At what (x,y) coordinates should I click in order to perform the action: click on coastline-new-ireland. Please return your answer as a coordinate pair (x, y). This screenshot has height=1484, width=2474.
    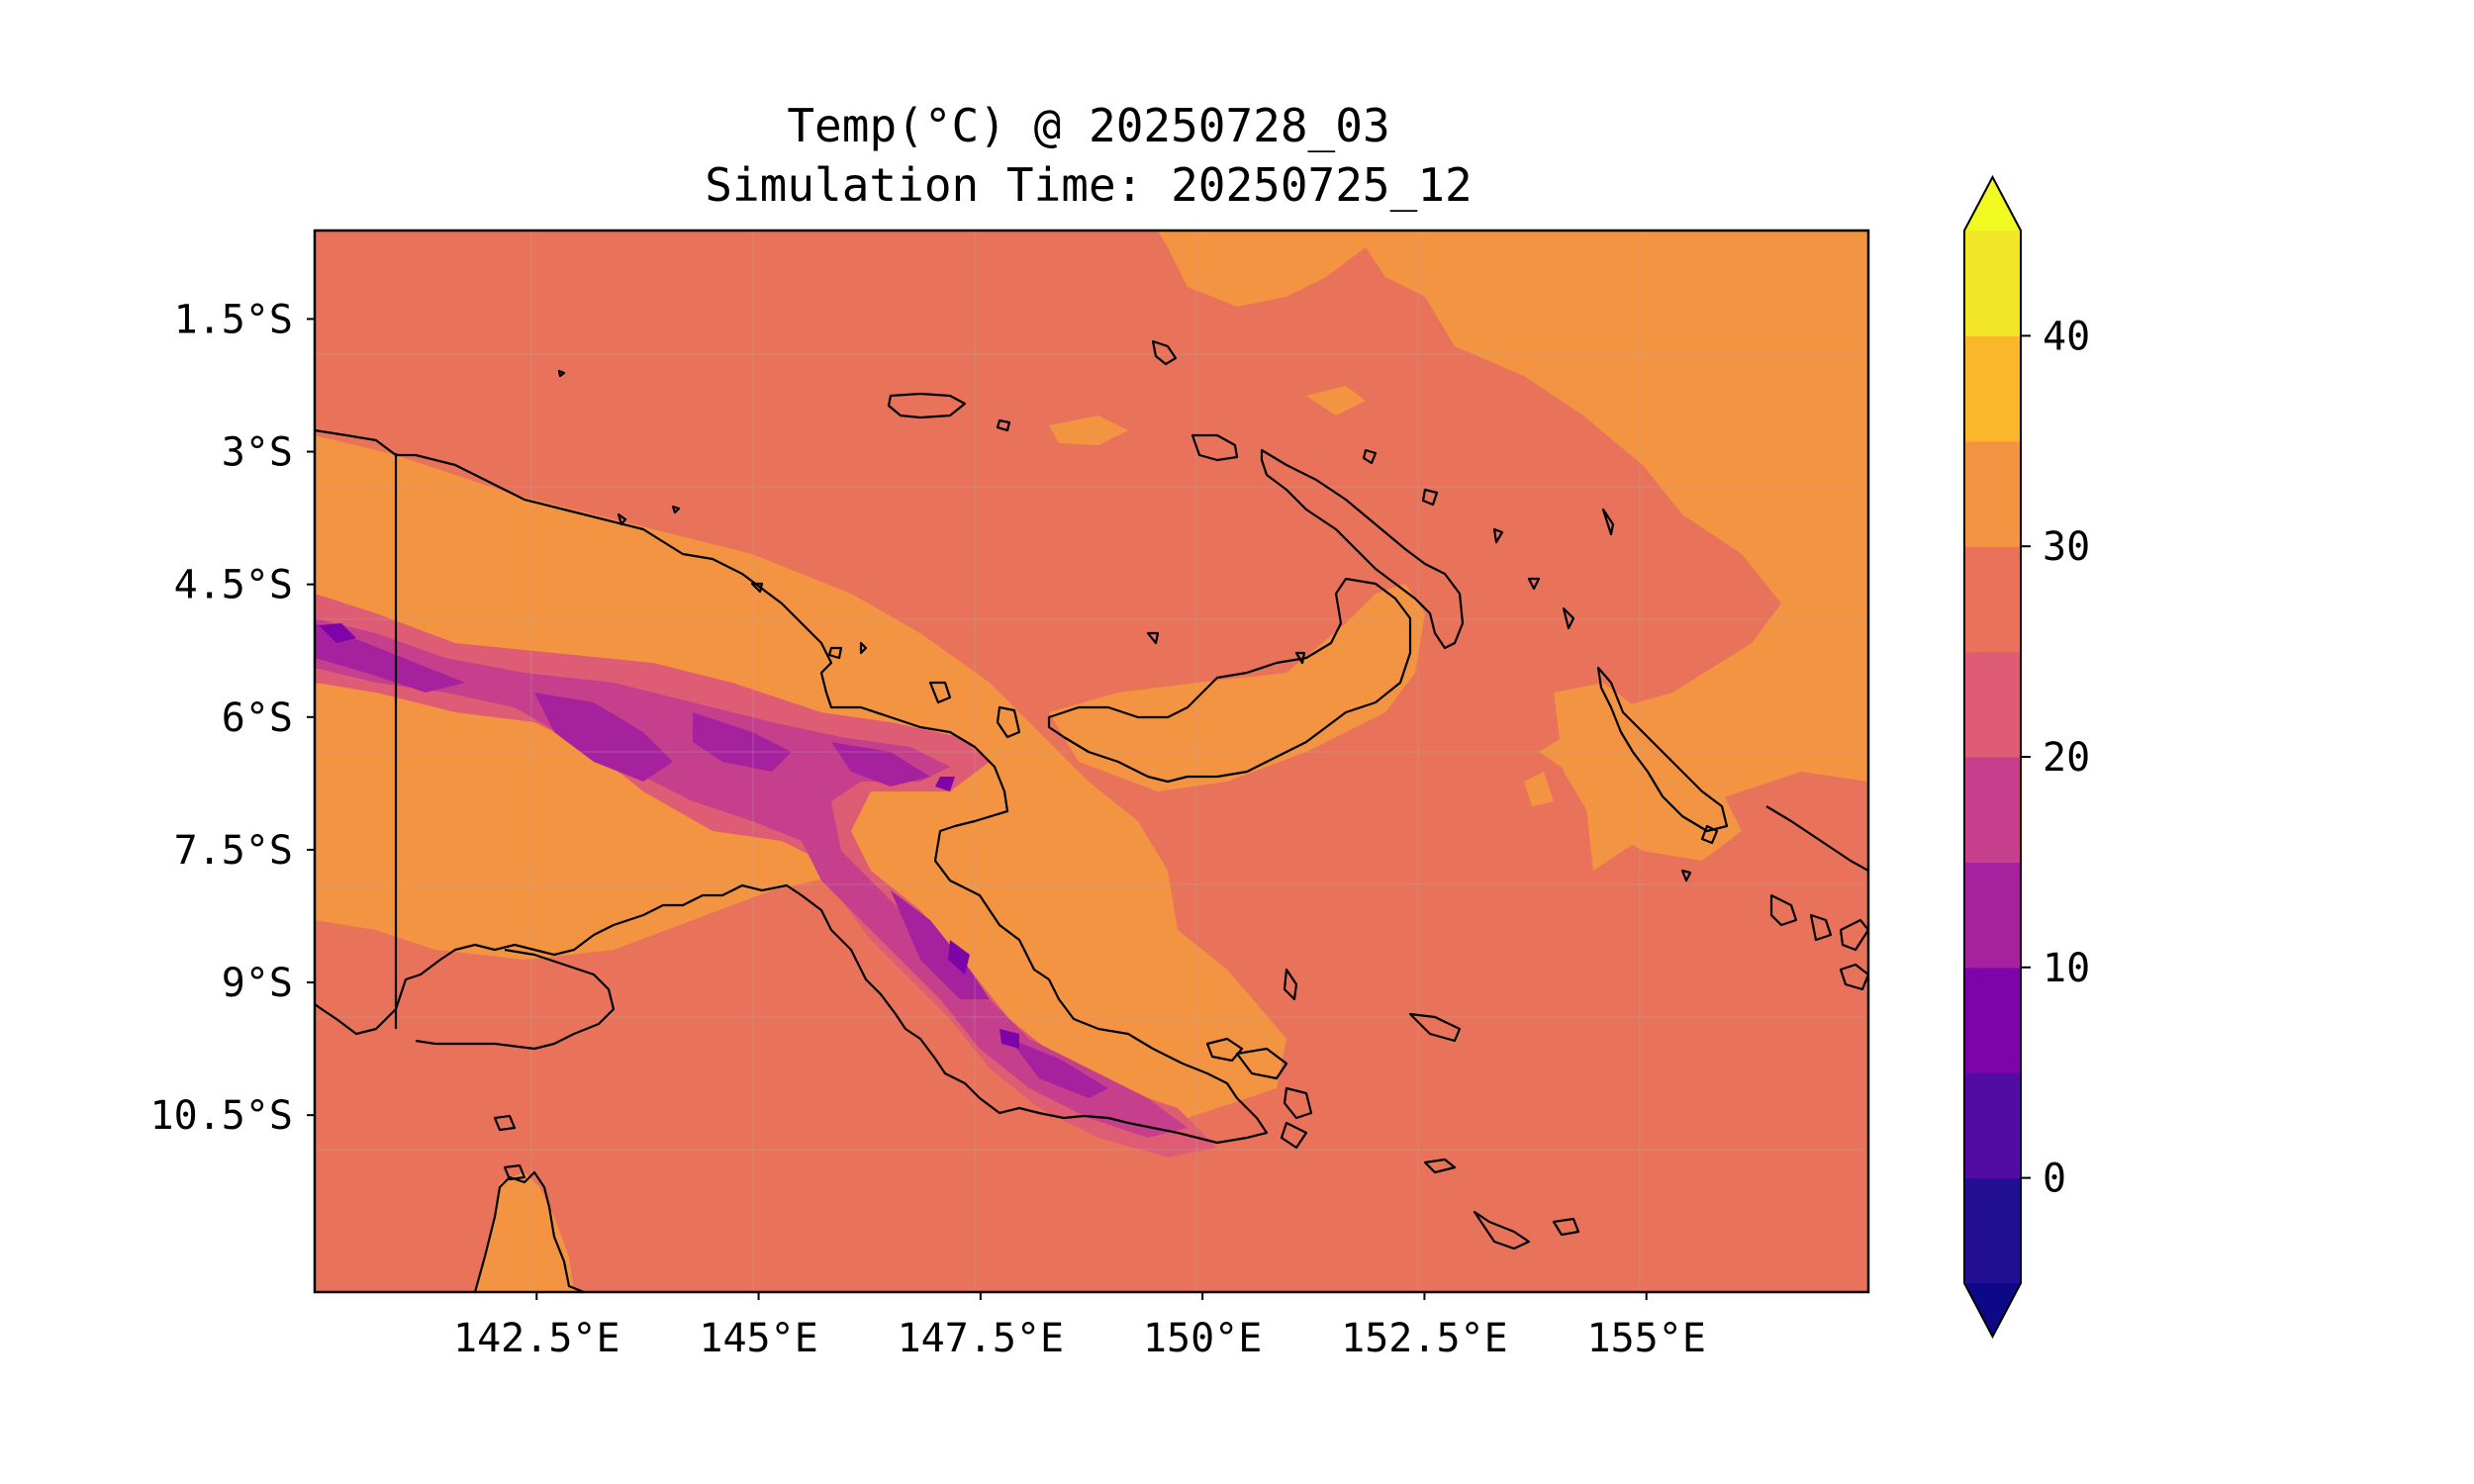
    Looking at the image, I should click on (1363, 549).